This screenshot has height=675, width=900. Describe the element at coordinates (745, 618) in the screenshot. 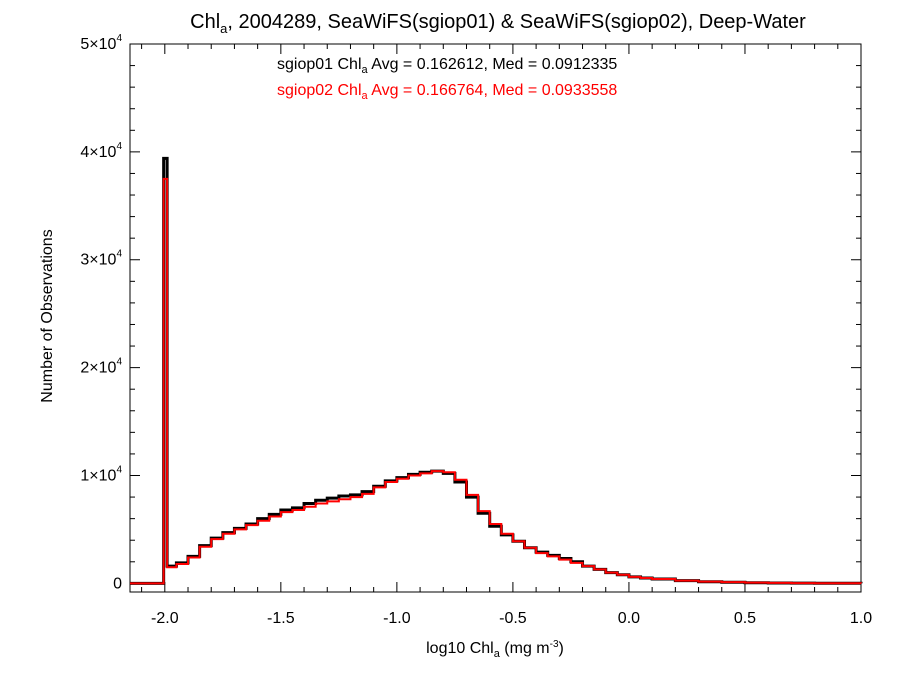

I see `x-tick-label: 0.5` at that location.